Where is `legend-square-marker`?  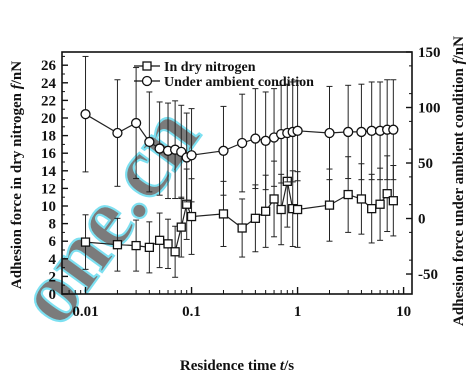
legend-square-marker is located at coordinates (147, 66).